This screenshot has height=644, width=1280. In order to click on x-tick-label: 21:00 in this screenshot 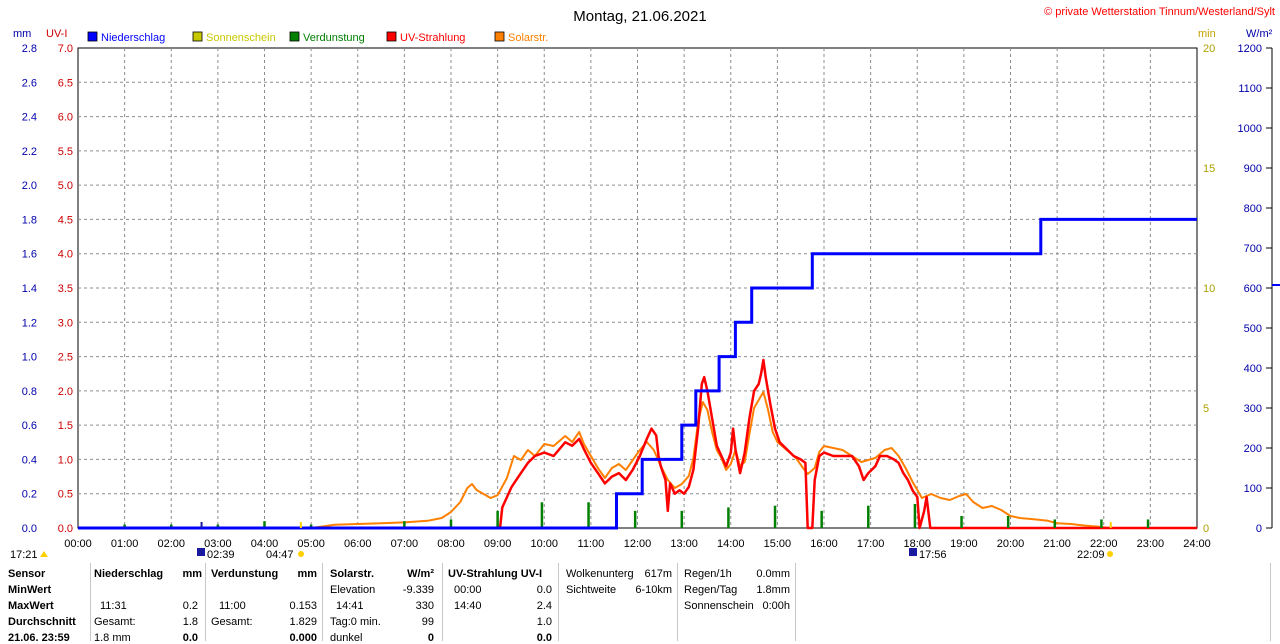, I will do `click(1057, 544)`.